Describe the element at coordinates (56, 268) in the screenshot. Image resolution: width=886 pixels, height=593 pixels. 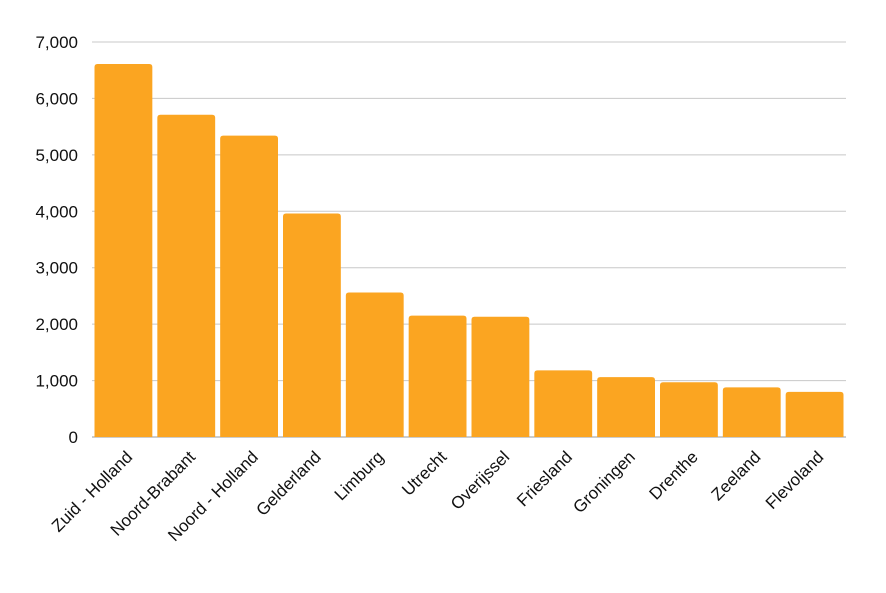
I see `y-tick-label: 3,000` at that location.